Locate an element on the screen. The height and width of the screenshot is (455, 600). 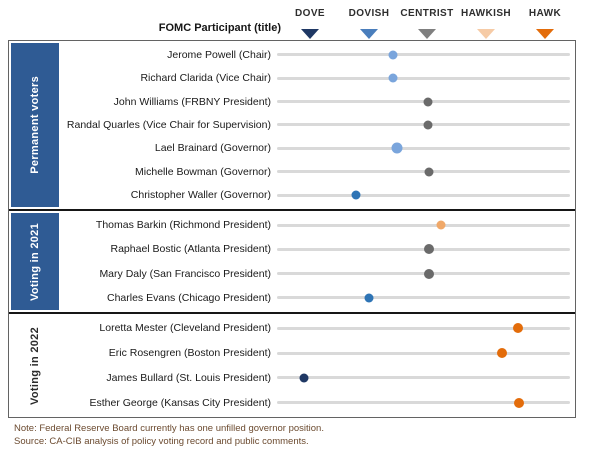
scale-label-hawkish: HAWKISH is located at coordinates (486, 13).